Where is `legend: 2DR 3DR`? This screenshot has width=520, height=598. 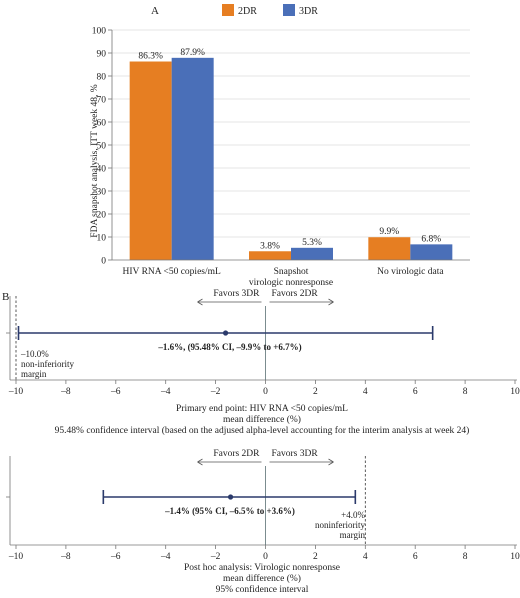 legend: 2DR 3DR is located at coordinates (270, 10).